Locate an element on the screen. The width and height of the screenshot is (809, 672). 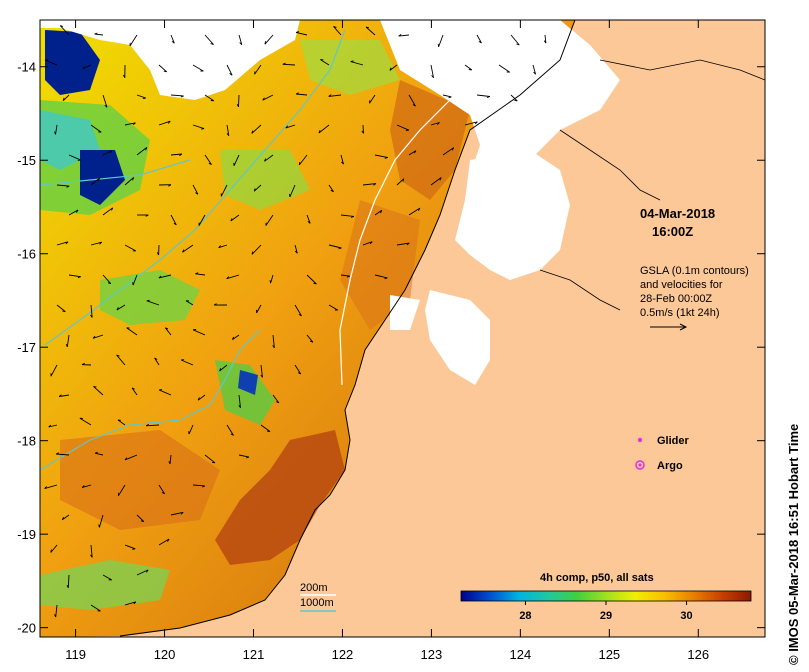
depth-1000m-label: 1000m is located at coordinates (317, 603).